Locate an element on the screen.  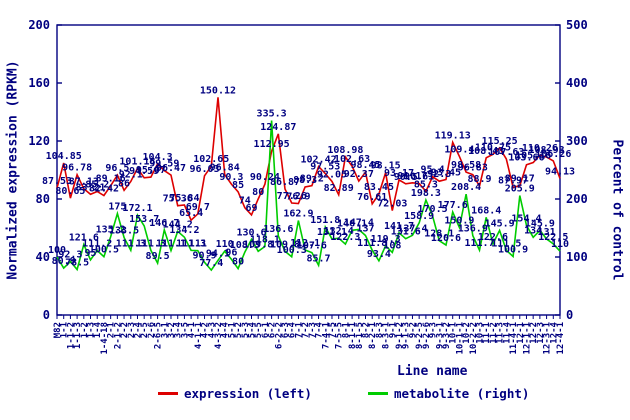
point-label: 108.43 is located at coordinates (486, 151).